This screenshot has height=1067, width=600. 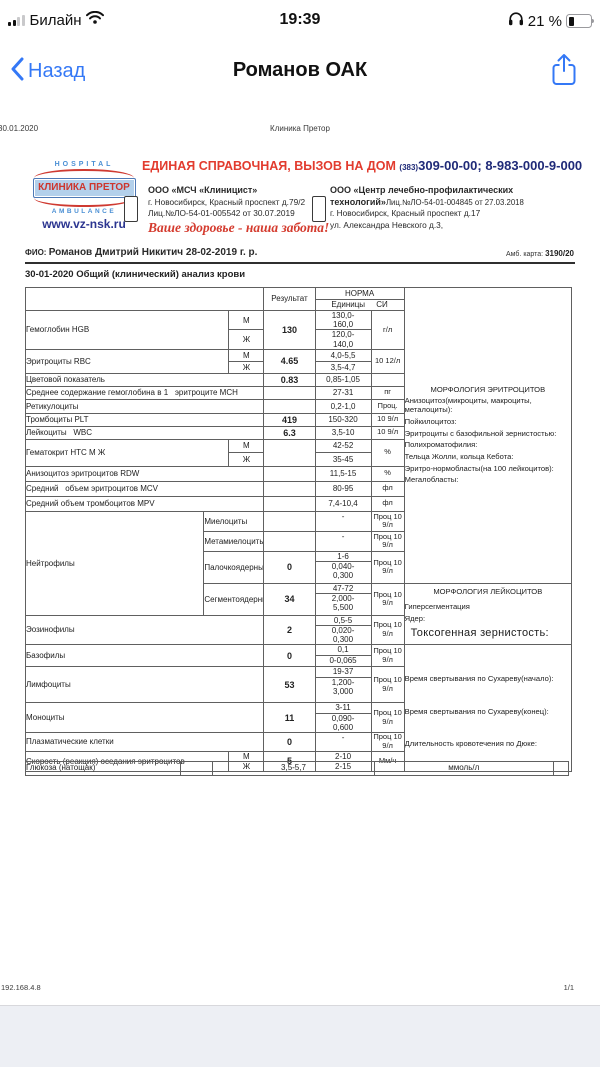 I want to click on morph-ery-title: МОРФОЛОГИЯ ЭРИТРОЦИТОВ, so click(x=488, y=389).